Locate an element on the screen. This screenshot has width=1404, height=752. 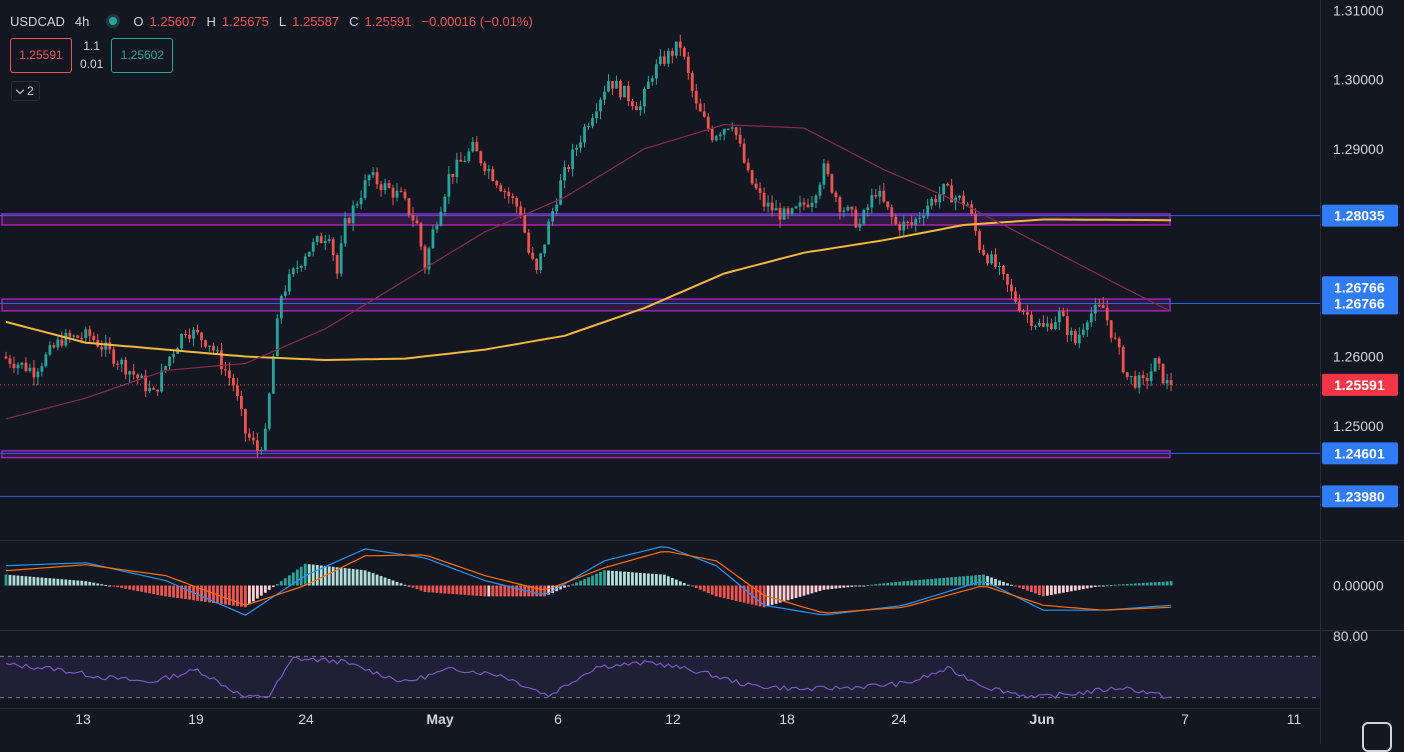
timeframe: 4h is located at coordinates (82, 21).